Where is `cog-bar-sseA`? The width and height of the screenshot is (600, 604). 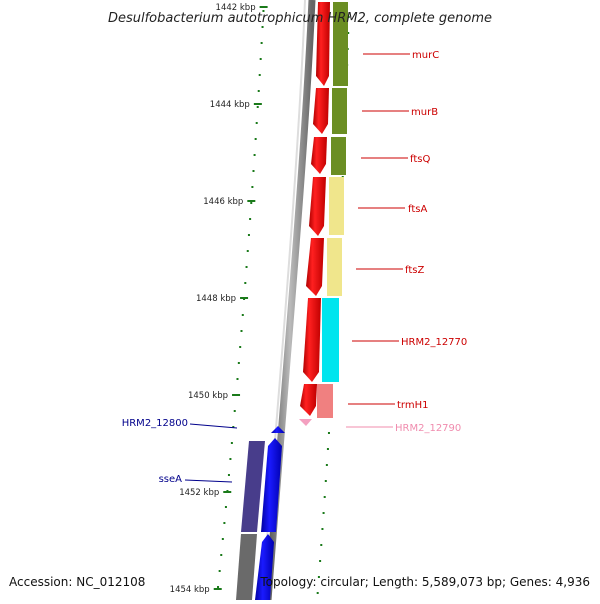 cog-bar-sseA is located at coordinates (253, 486).